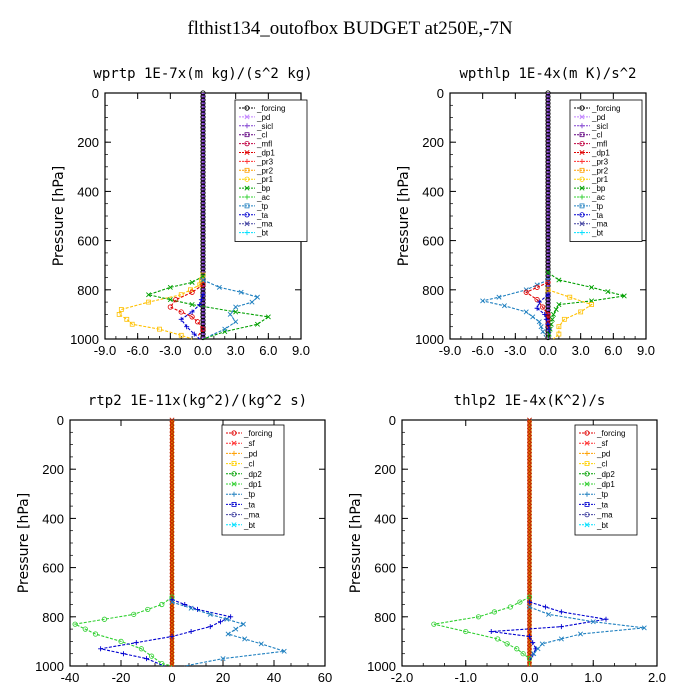 Image resolution: width=700 pixels, height=700 pixels. What do you see at coordinates (59, 216) in the screenshot?
I see `y-axis-label: Pressure [hPa]` at bounding box center [59, 216].